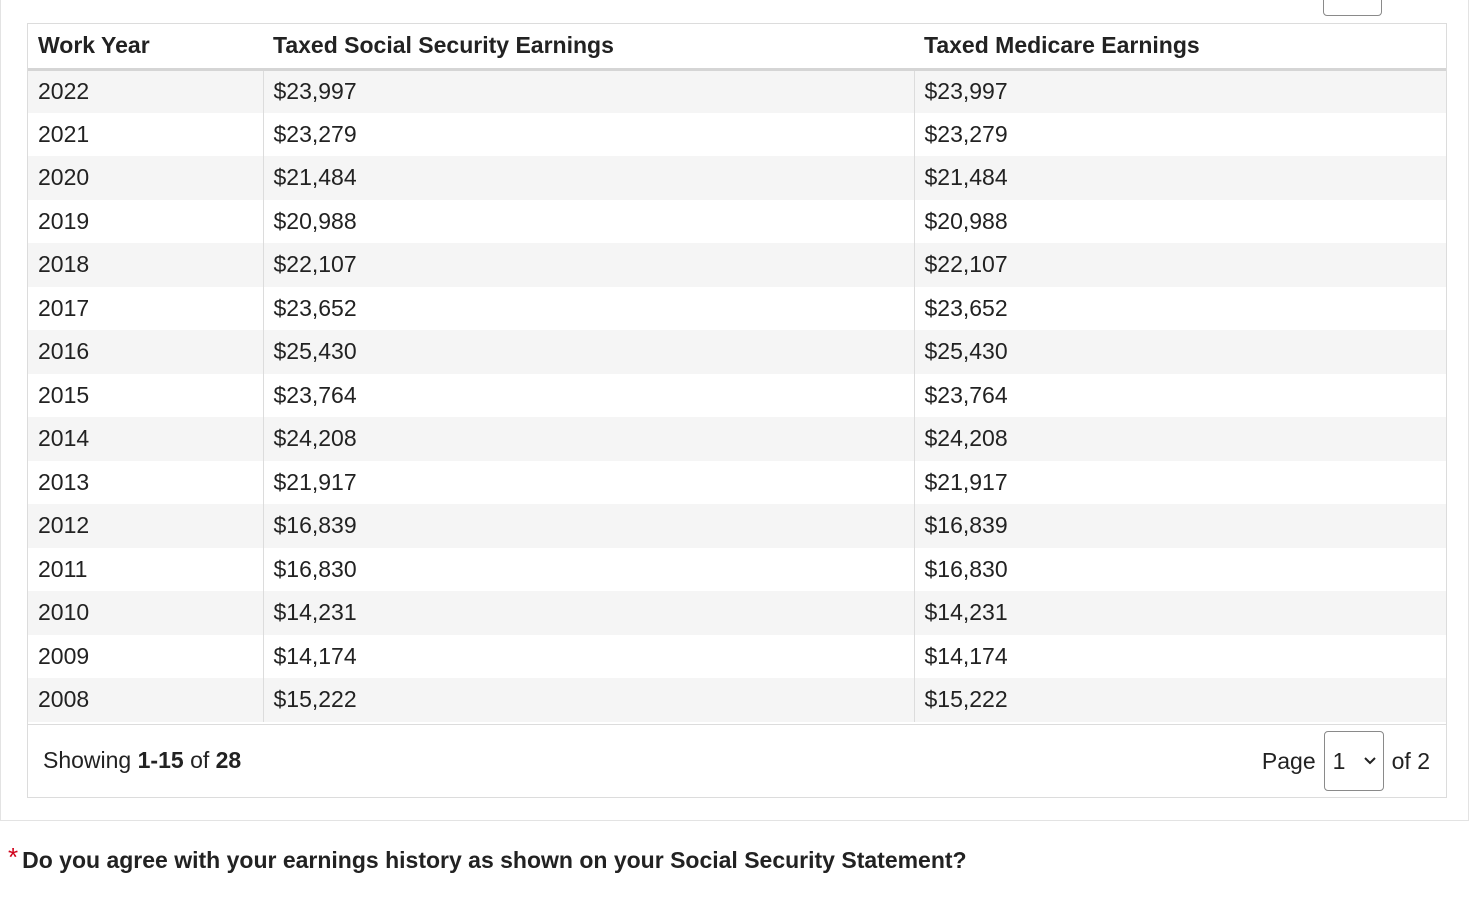 The image size is (1470, 901). I want to click on cell-ss-earnings: $25,430, so click(588, 352).